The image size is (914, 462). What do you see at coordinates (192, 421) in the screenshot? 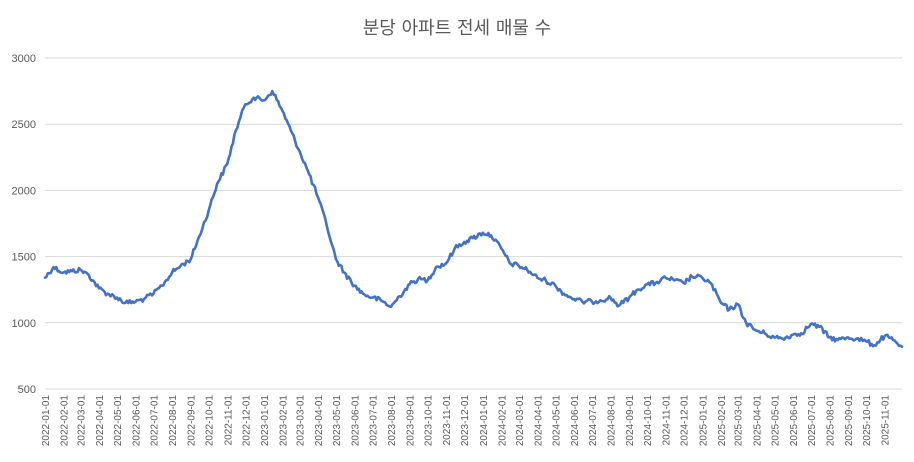
I see `x-tick-label: 2022-09-01` at bounding box center [192, 421].